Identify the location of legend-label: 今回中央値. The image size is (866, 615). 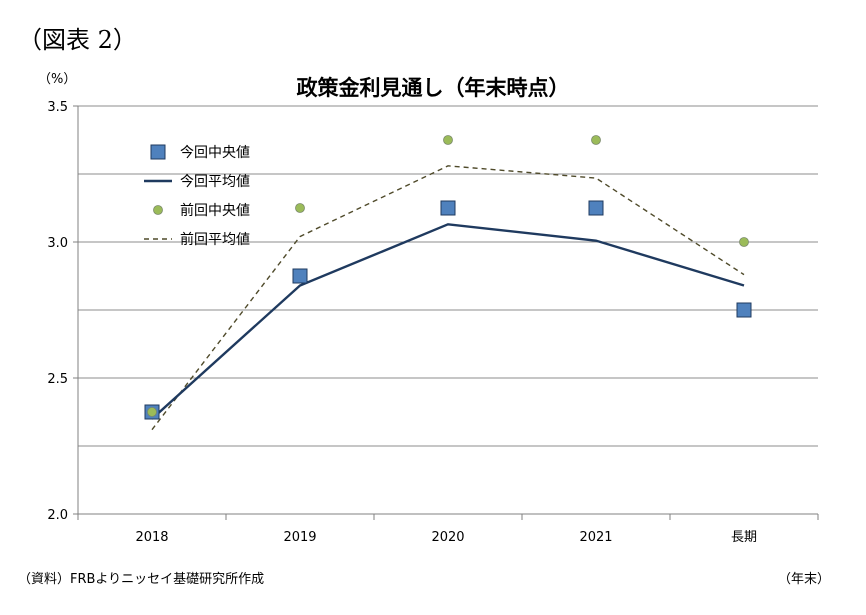
(215, 153).